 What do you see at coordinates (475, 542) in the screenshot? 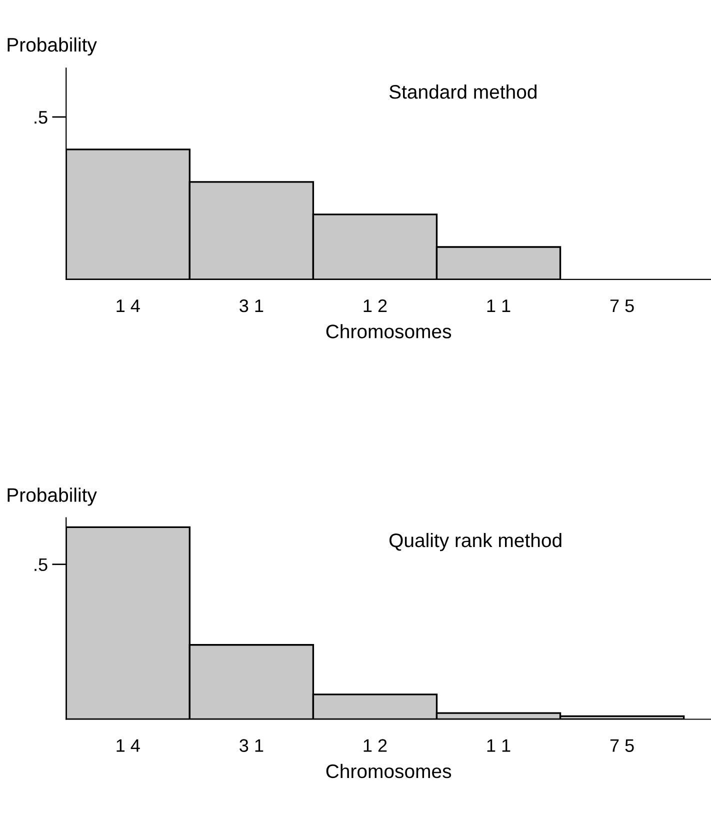
I see `text: Quality rank method` at bounding box center [475, 542].